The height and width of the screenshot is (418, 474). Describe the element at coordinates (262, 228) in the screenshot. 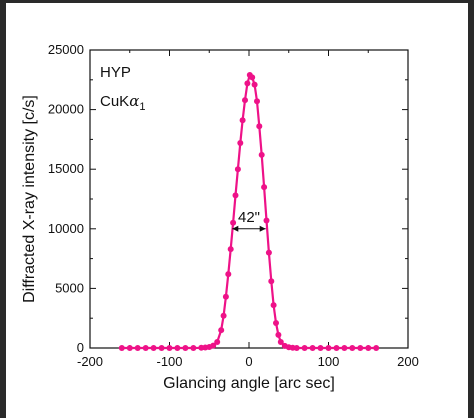

I see `fwhm-arrow-right` at that location.